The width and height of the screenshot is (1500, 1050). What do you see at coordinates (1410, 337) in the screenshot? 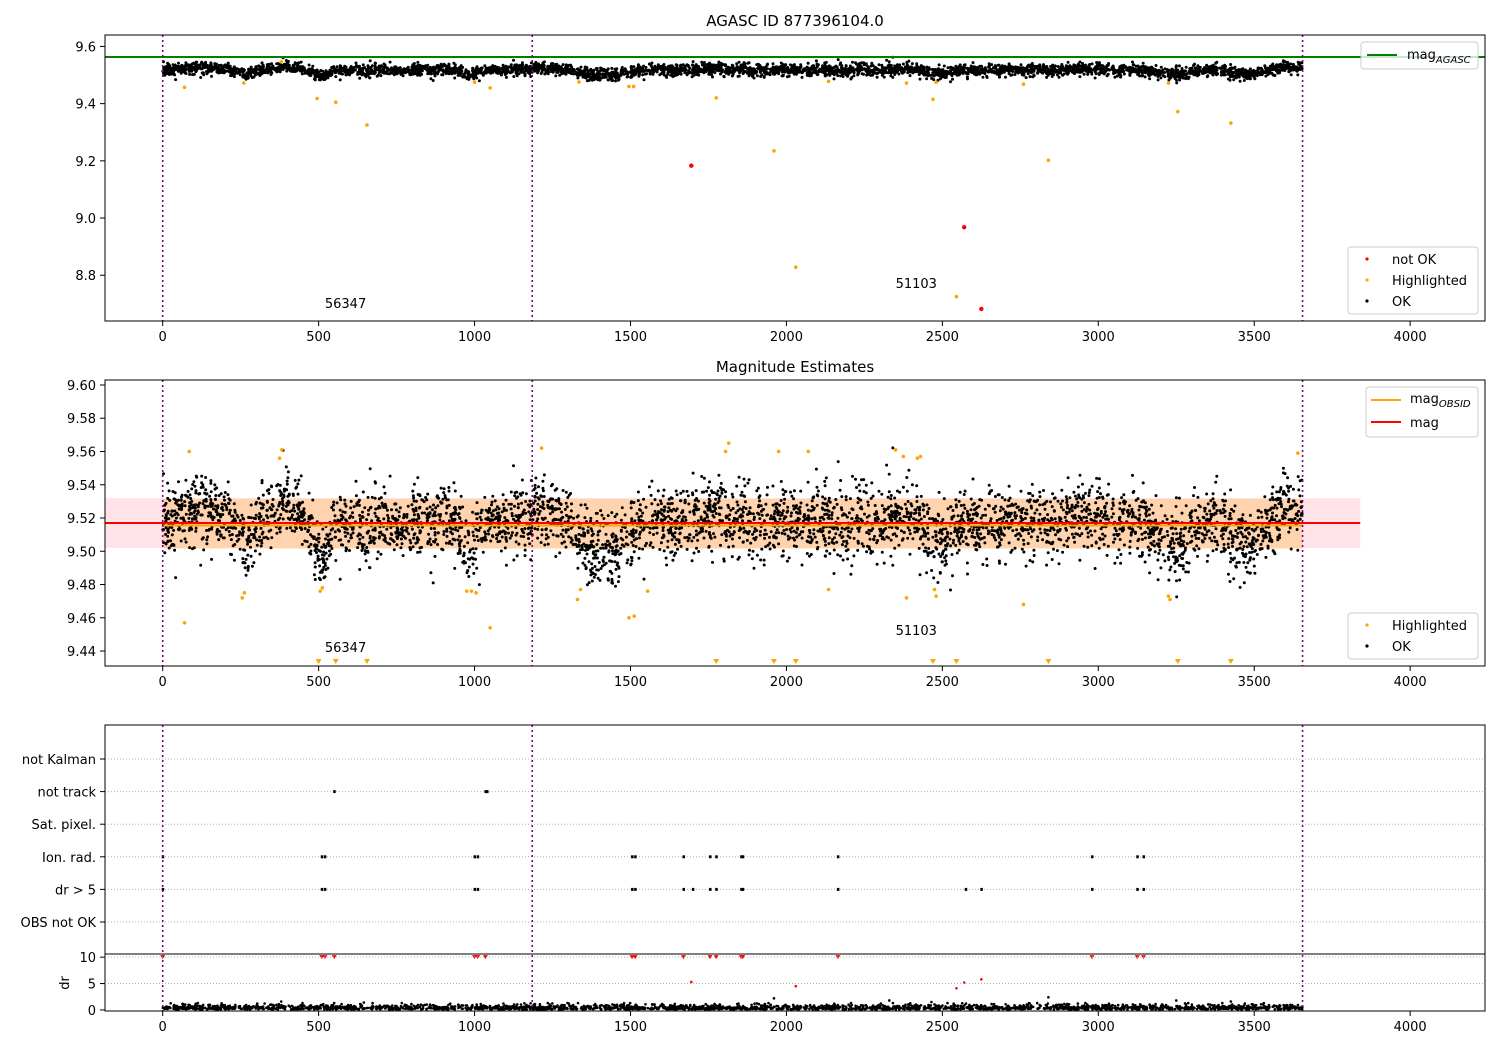
I see `x-tick-label: 4000` at bounding box center [1410, 337].